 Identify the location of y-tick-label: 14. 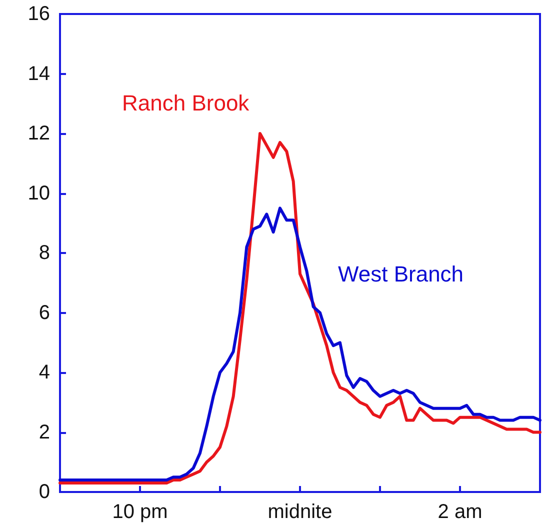
(39, 73).